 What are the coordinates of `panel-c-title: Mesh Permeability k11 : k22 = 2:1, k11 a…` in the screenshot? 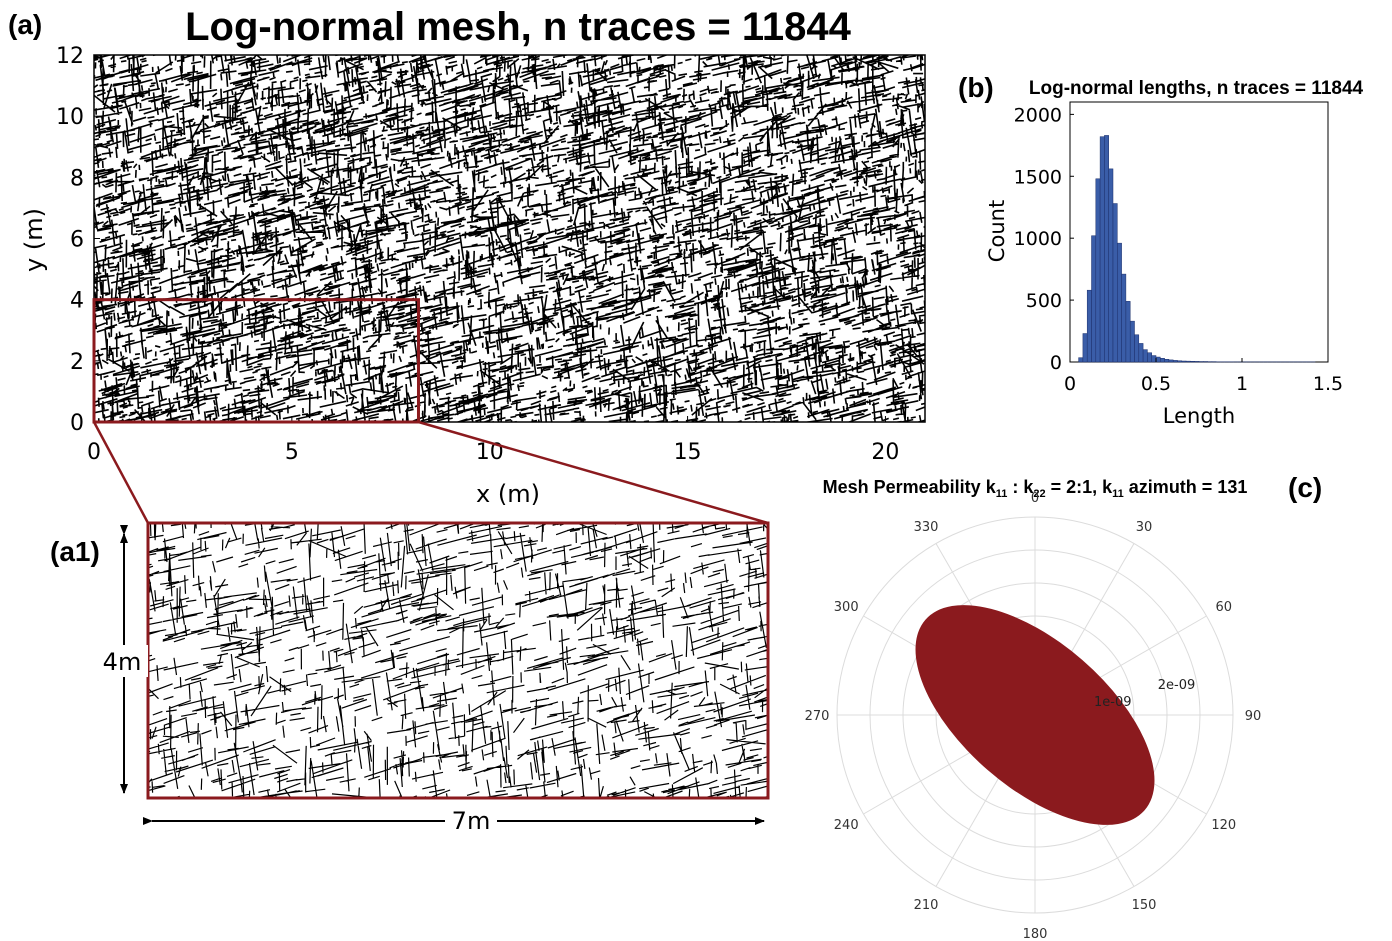 It's located at (1035, 488).